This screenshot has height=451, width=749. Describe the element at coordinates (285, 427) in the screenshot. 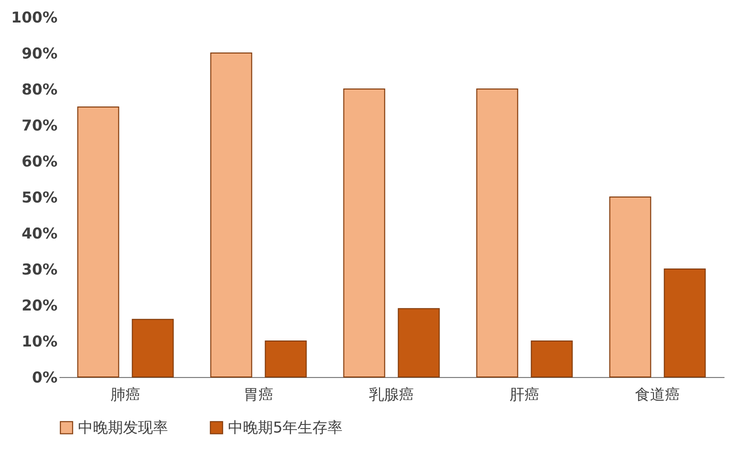

I see `legend-label: 中晚期5年生存率` at that location.